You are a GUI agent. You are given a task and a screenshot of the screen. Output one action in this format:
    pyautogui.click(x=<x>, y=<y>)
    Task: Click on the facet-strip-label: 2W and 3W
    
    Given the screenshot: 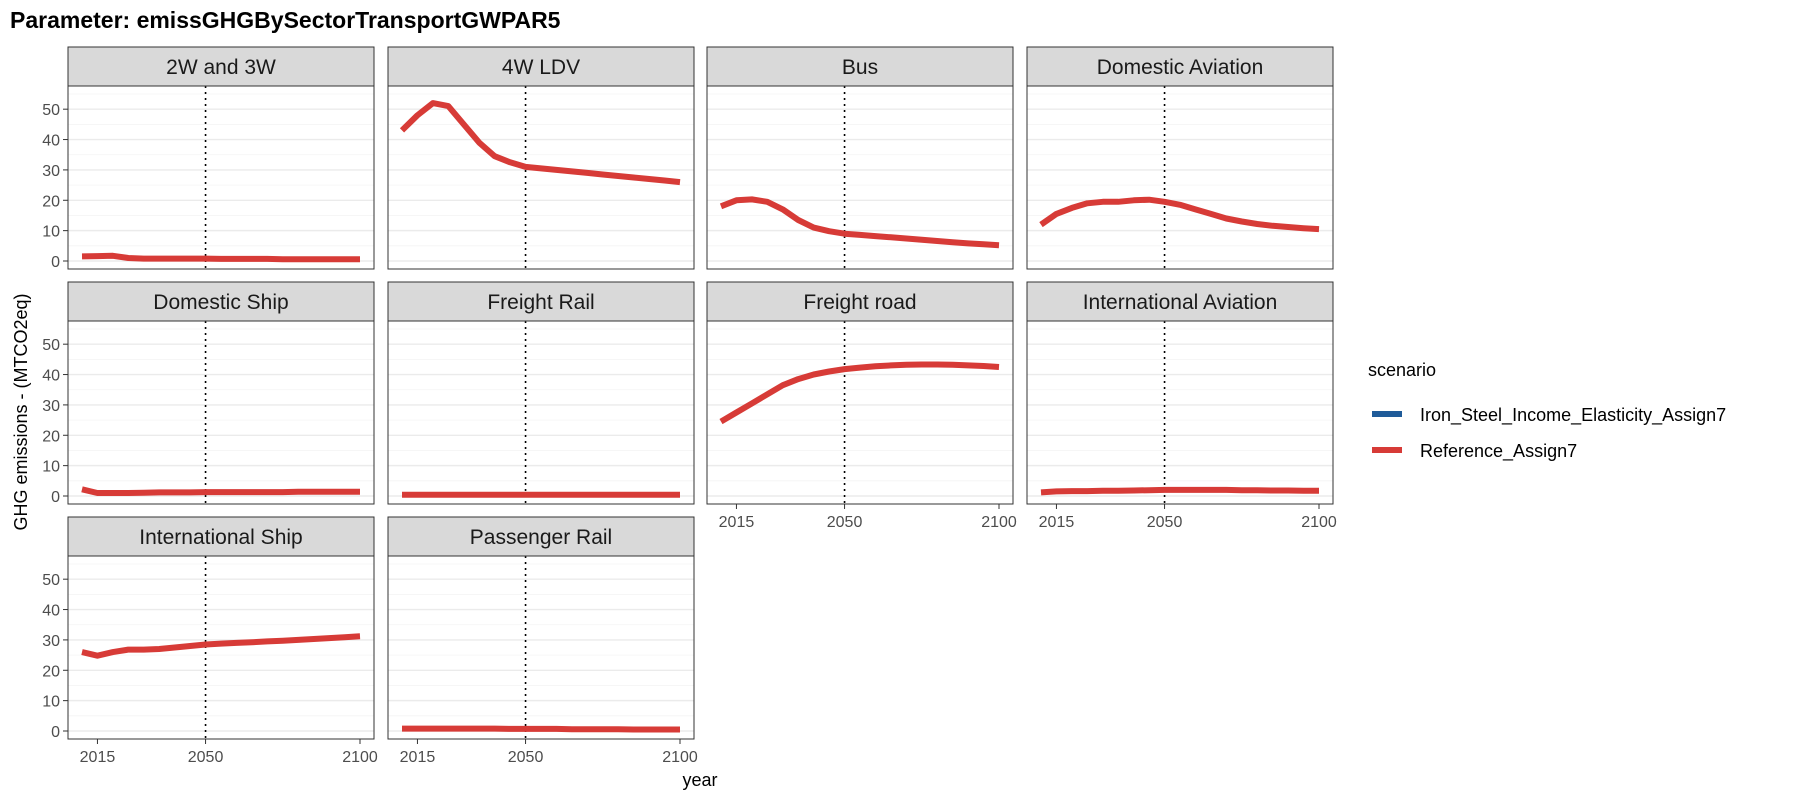 What is the action you would take?
    pyautogui.click(x=221, y=67)
    